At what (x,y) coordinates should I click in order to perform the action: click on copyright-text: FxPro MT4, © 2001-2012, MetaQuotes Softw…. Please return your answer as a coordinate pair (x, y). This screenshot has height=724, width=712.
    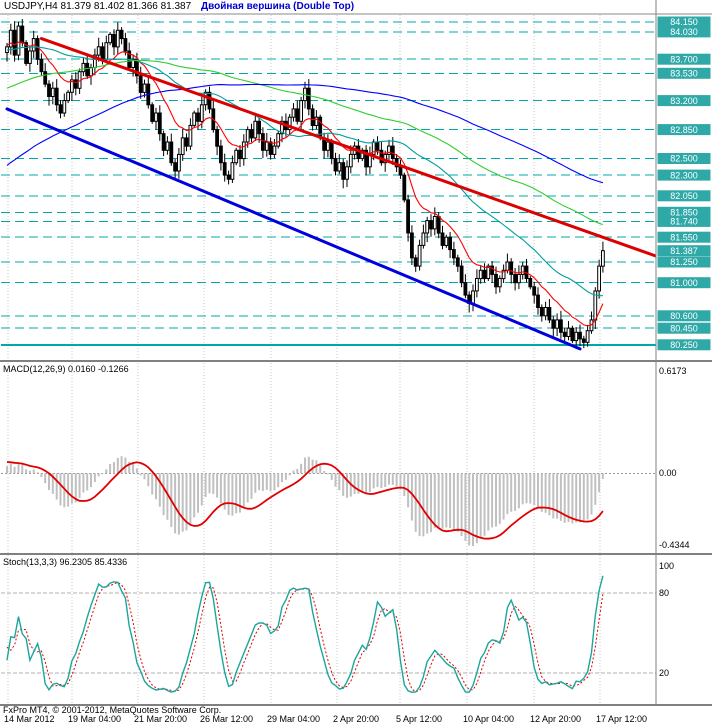
    Looking at the image, I should click on (112, 710).